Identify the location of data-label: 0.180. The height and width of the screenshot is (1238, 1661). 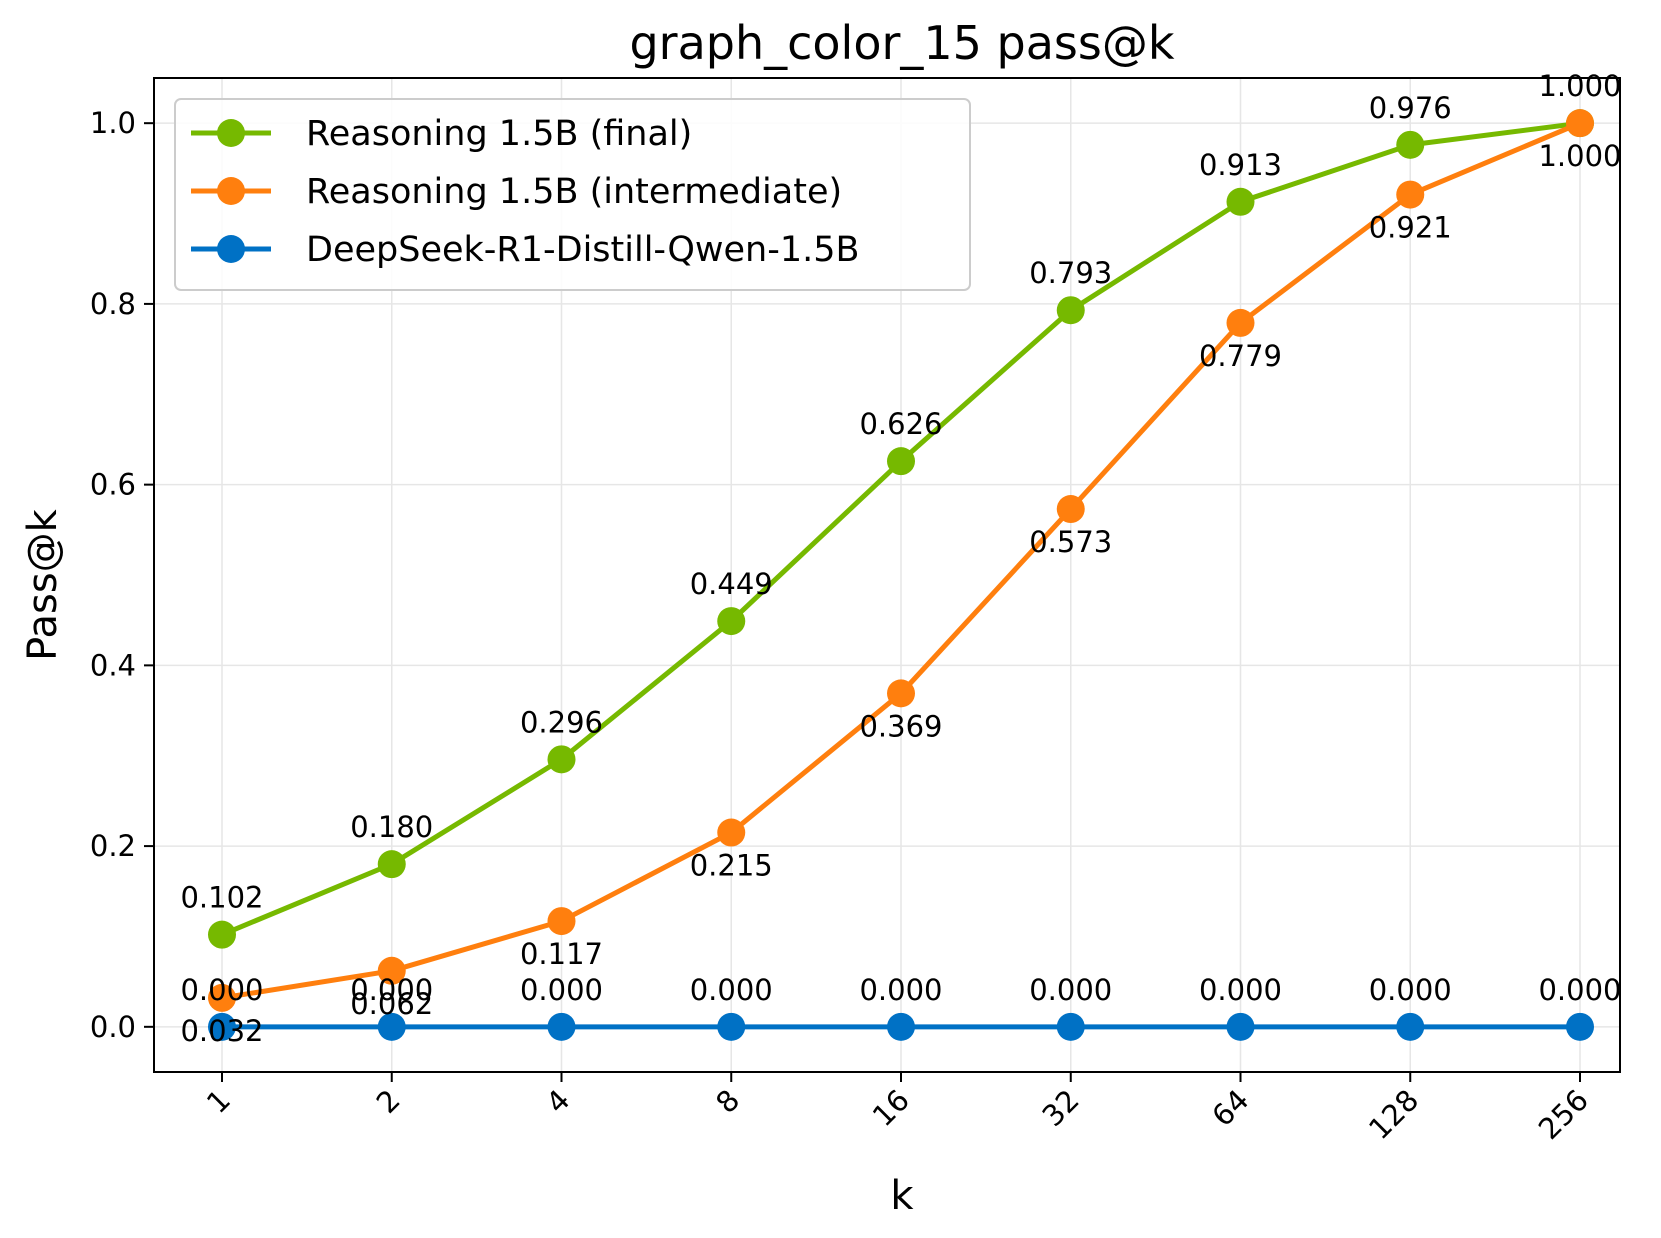
(391, 827).